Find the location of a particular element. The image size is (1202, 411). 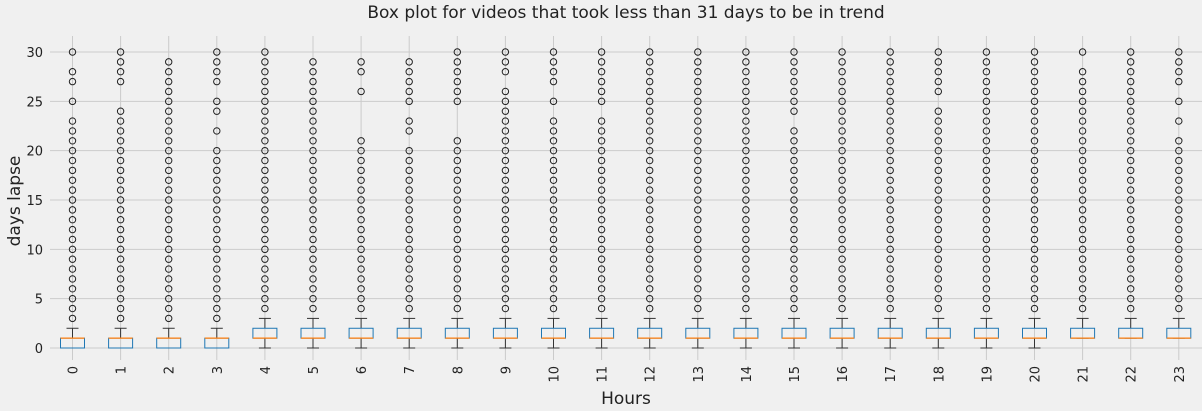

x-tick-label: 7 is located at coordinates (410, 370).